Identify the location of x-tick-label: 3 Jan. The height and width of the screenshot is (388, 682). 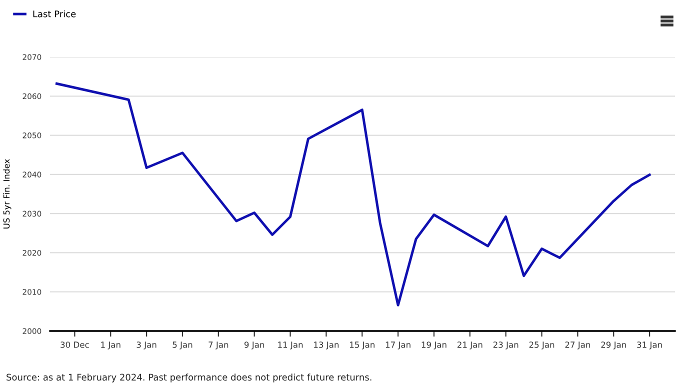
(146, 346).